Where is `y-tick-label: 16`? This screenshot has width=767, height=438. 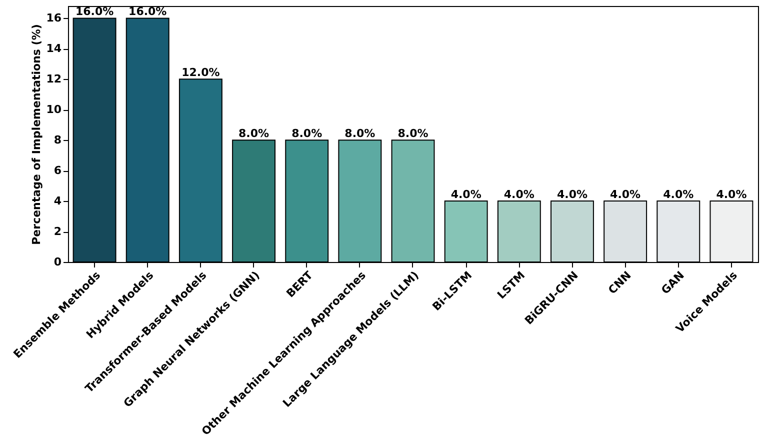 y-tick-label: 16 is located at coordinates (54, 18).